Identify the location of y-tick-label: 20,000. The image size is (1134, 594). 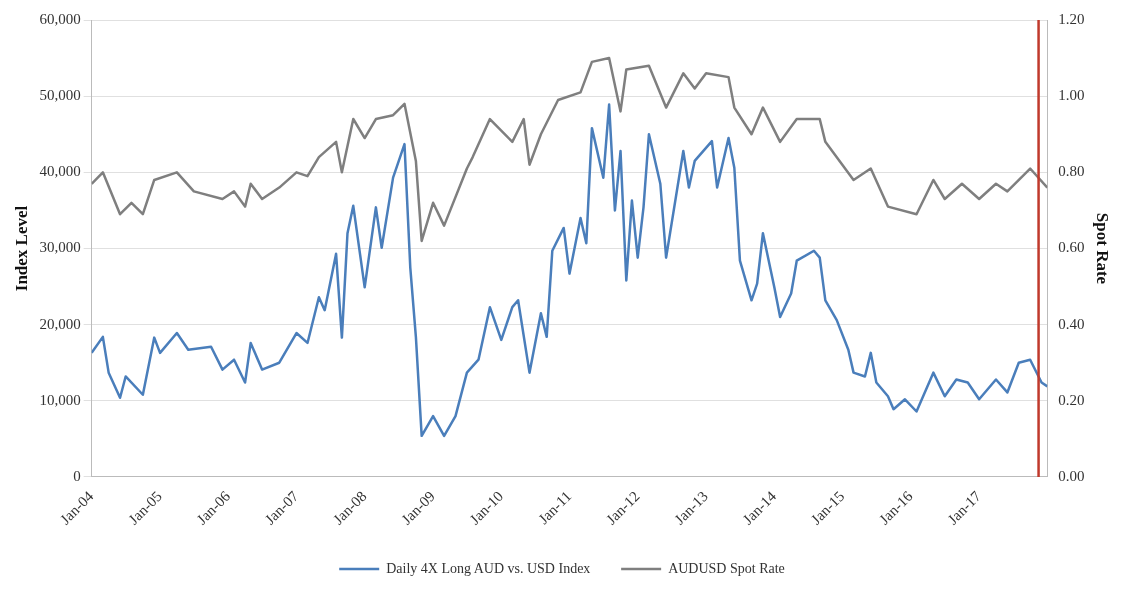
(60, 323).